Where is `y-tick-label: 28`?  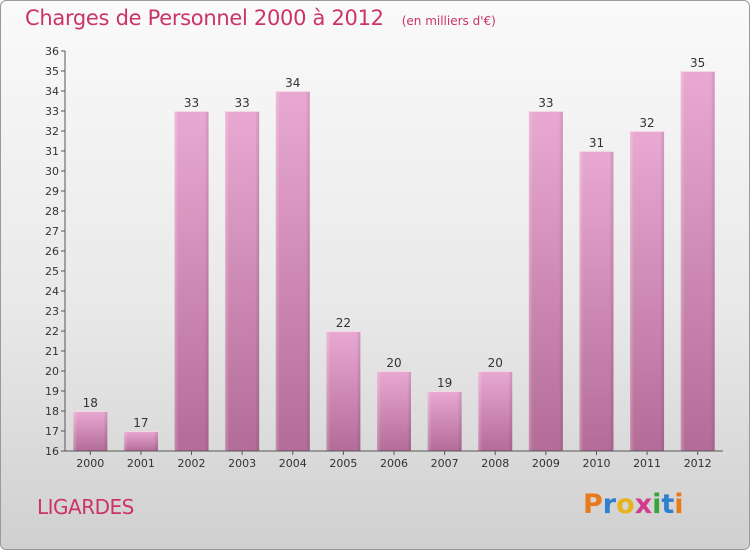 y-tick-label: 28 is located at coordinates (52, 211).